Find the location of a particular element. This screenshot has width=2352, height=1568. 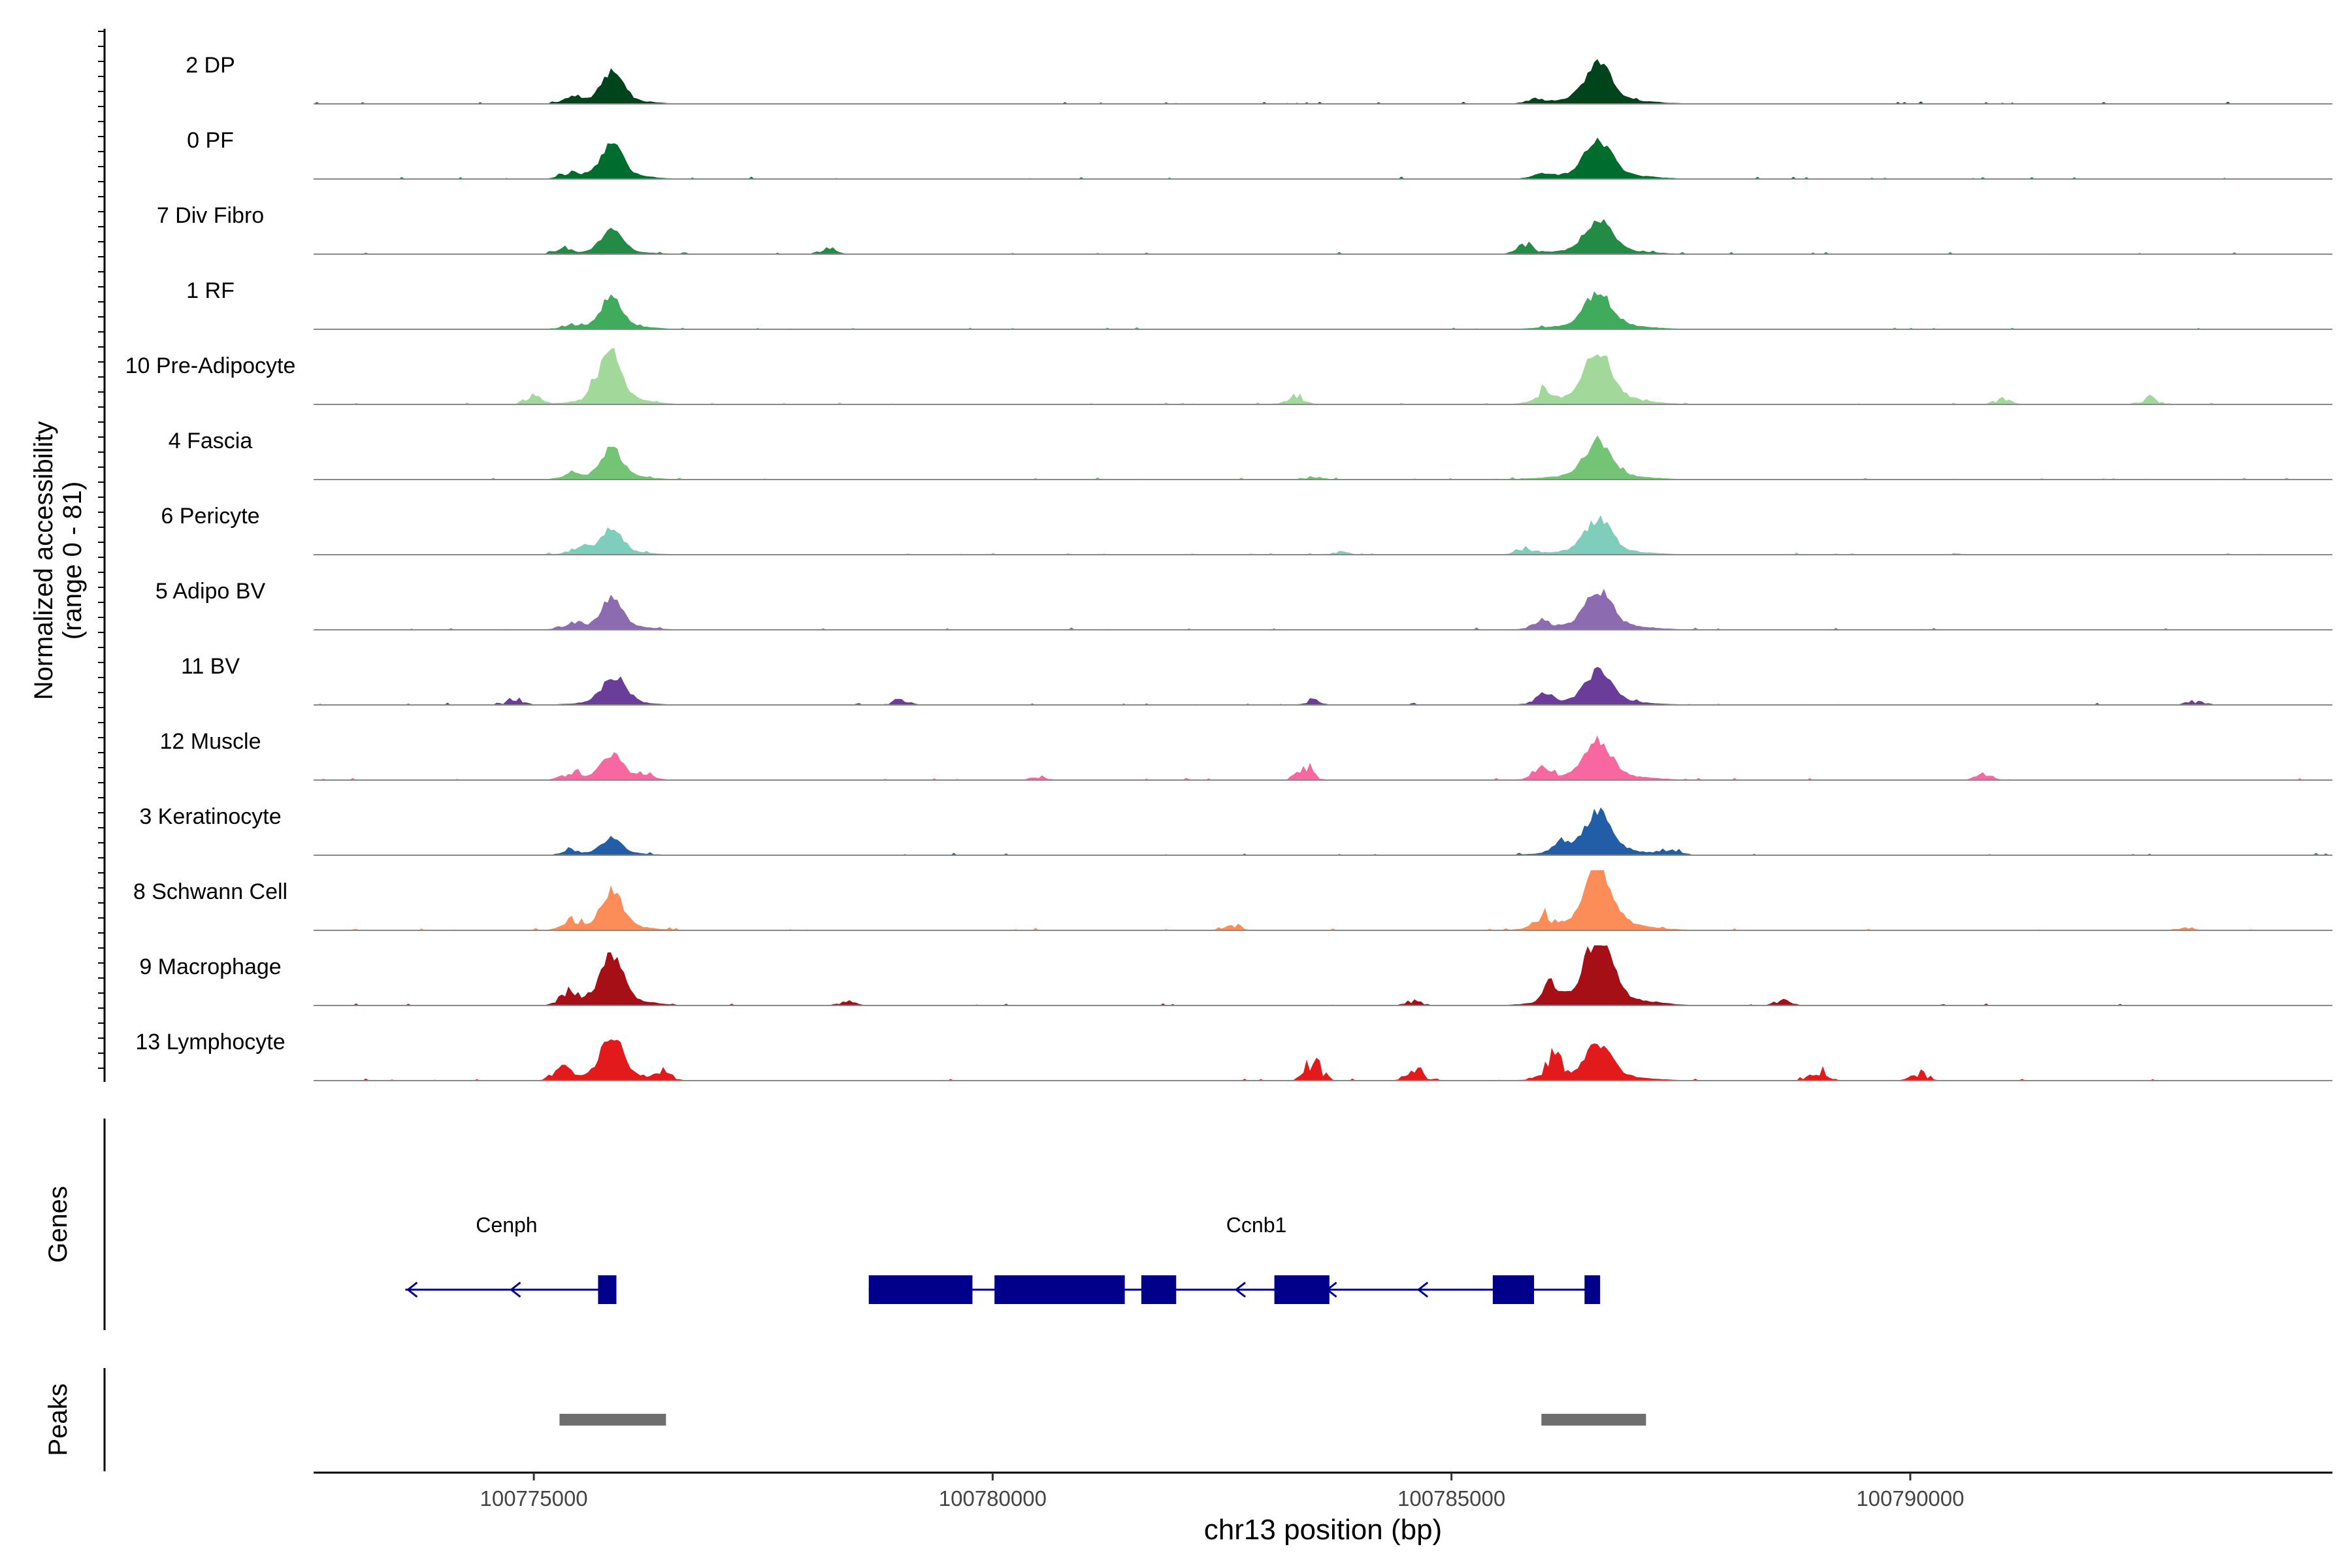

track-7-div-fibro: 7 Div Fibro is located at coordinates (1244, 229).